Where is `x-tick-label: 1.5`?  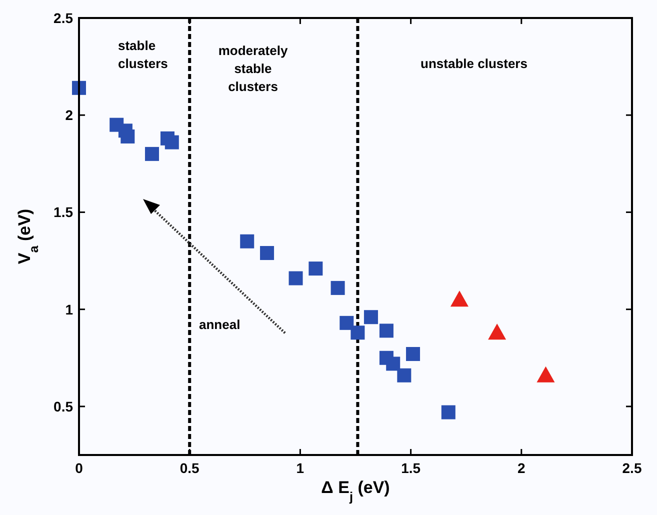 x-tick-label: 1.5 is located at coordinates (411, 468).